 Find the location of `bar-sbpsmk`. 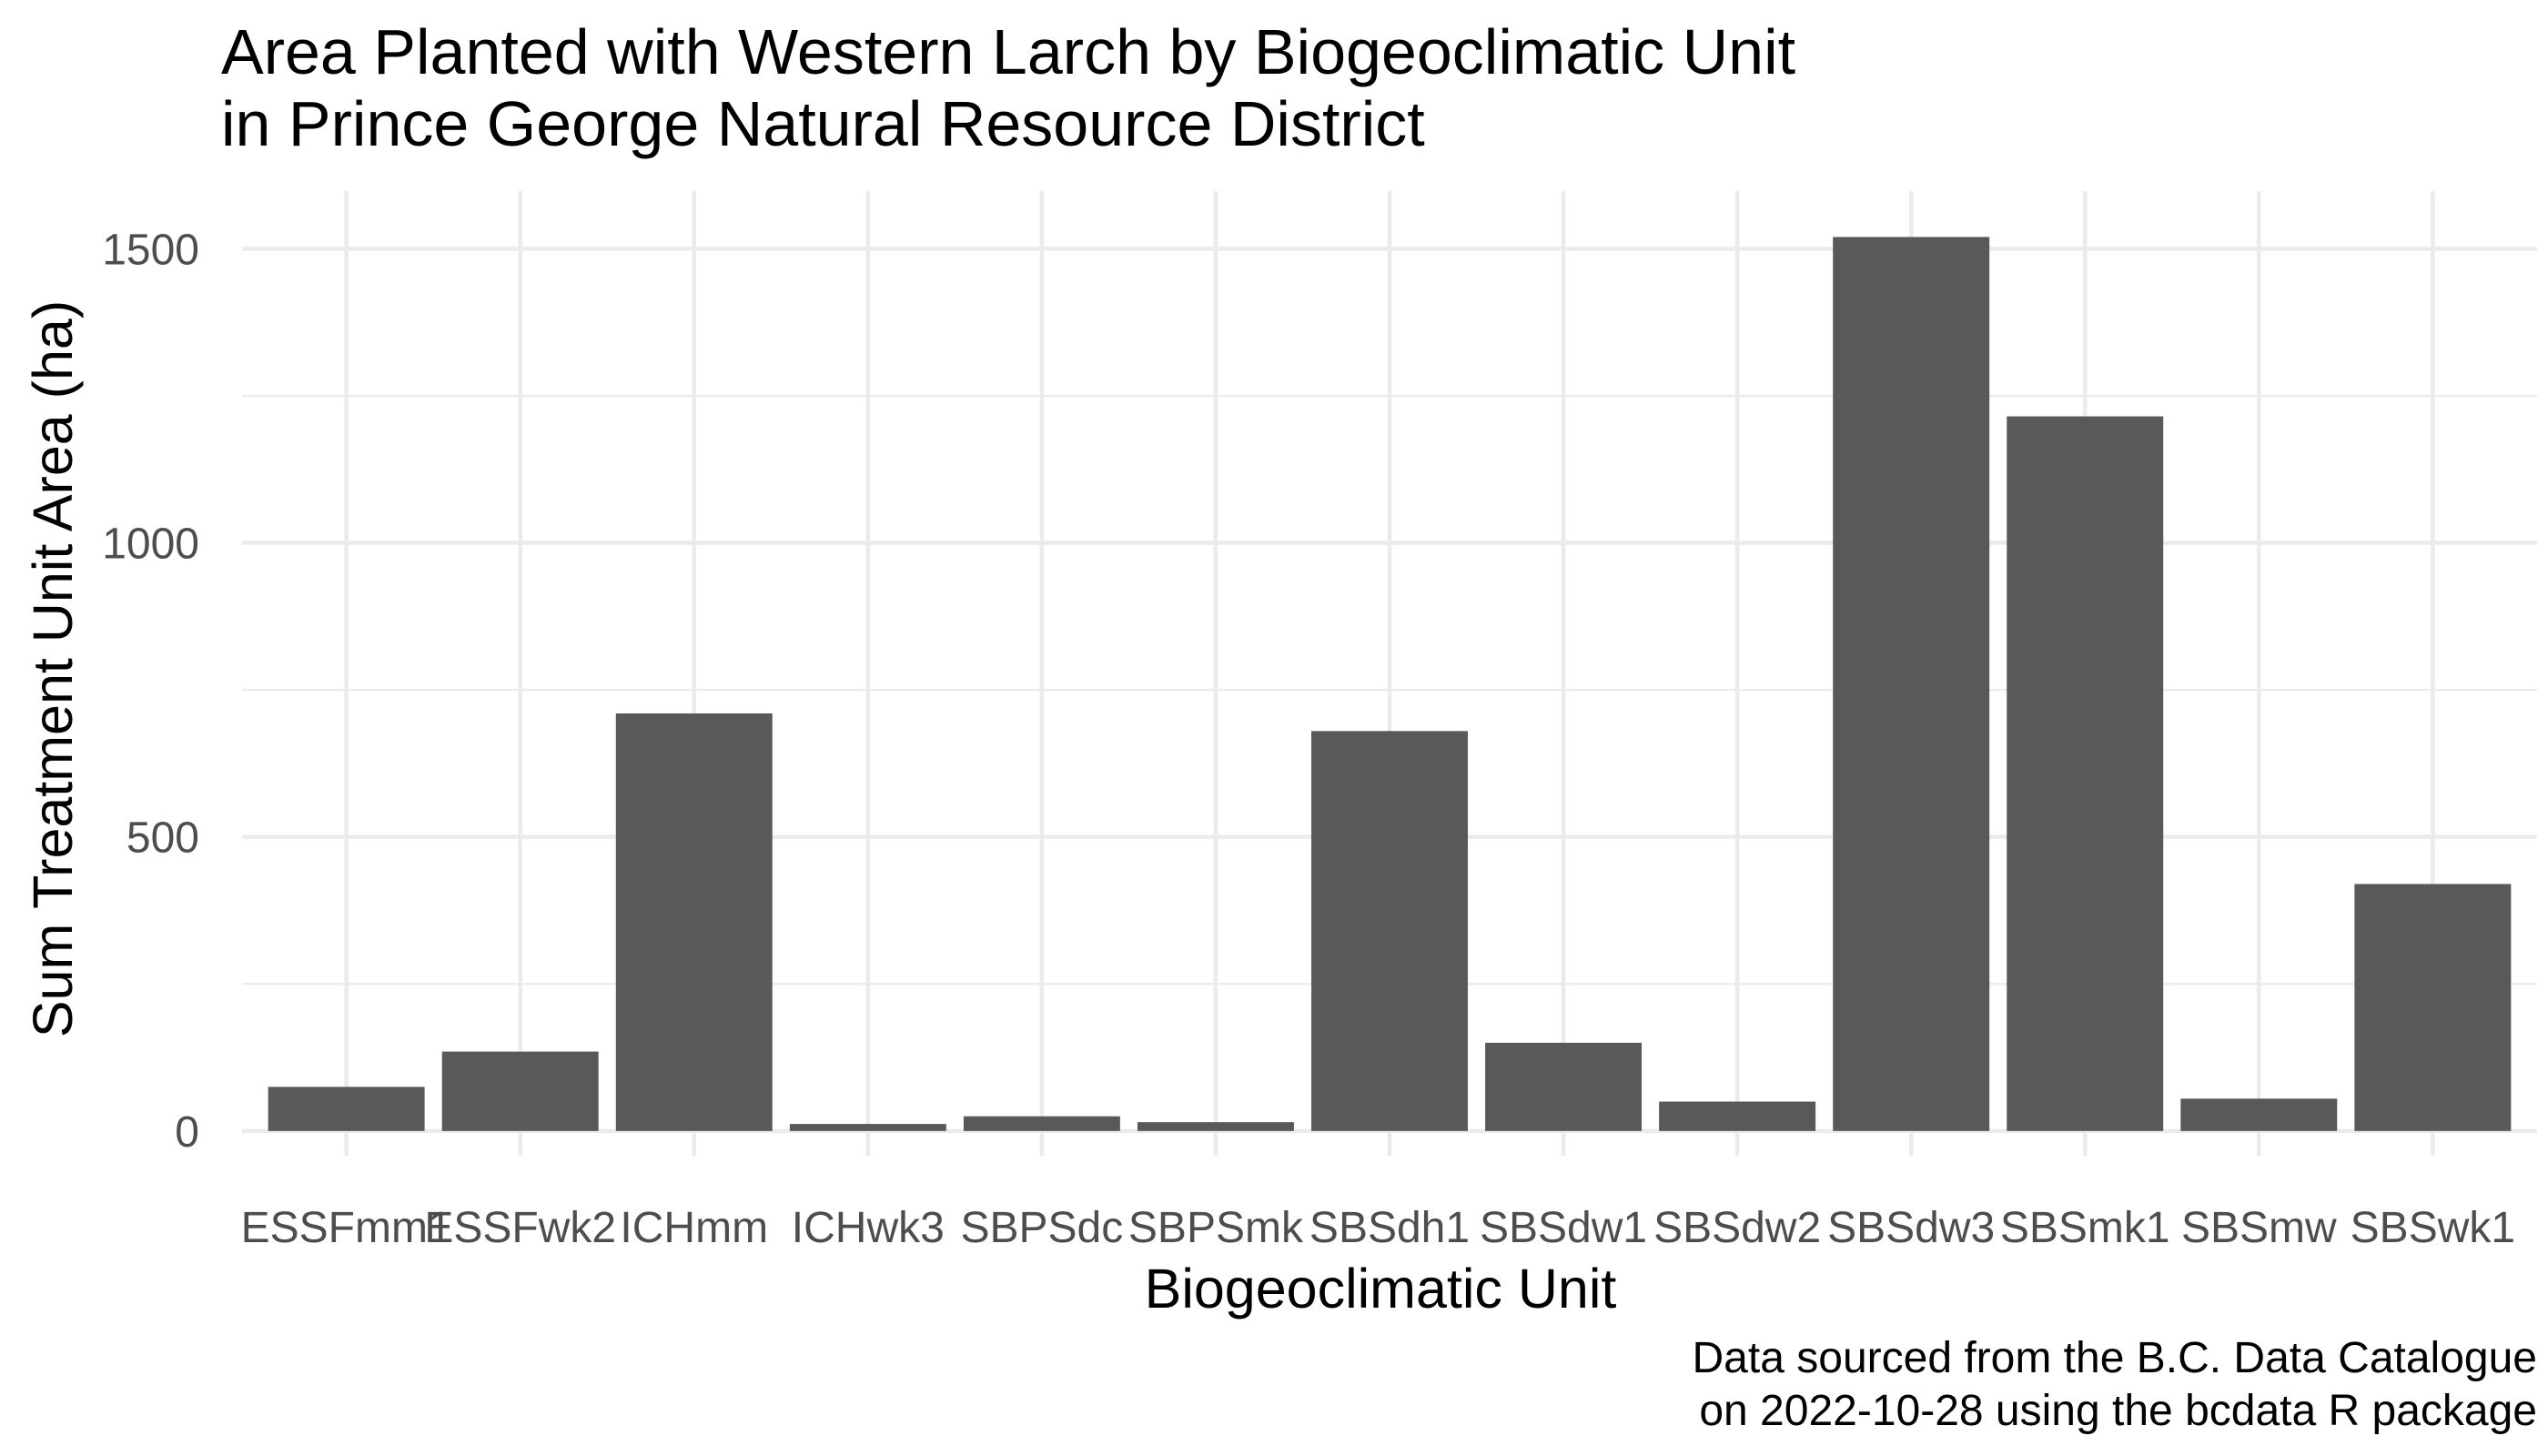

bar-sbpsmk is located at coordinates (1215, 1127).